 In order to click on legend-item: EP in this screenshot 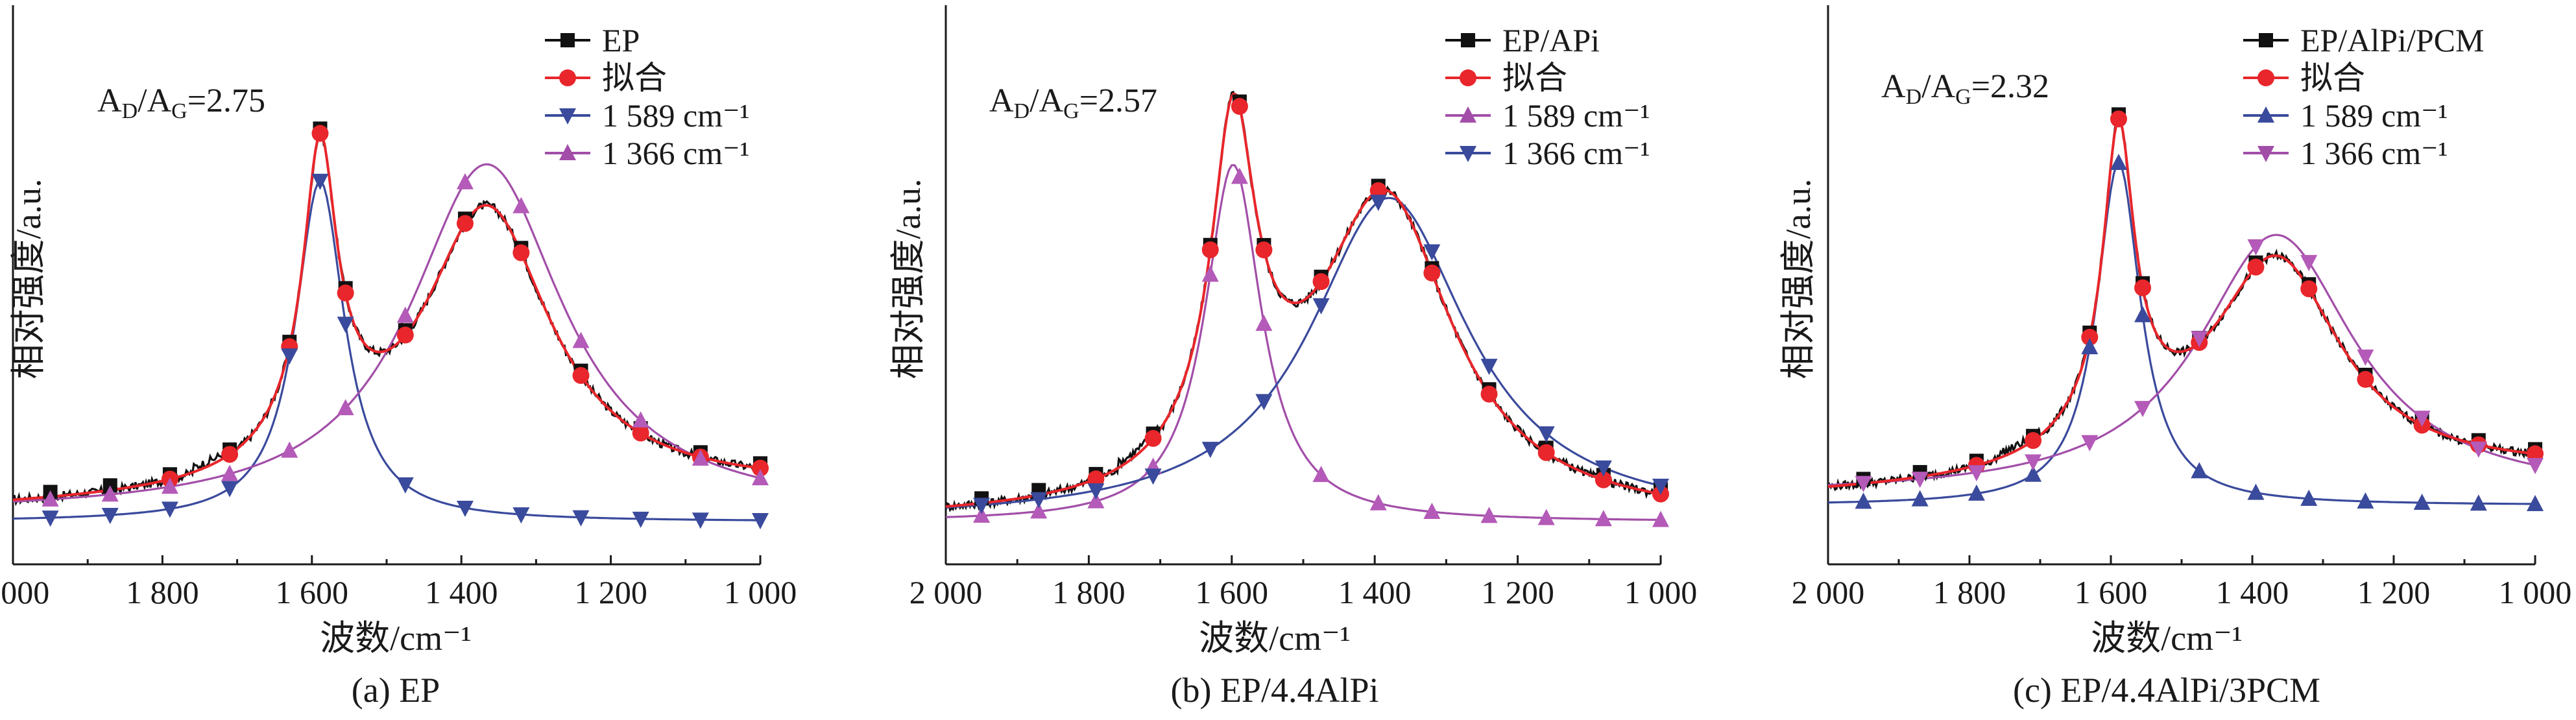, I will do `click(592, 40)`.